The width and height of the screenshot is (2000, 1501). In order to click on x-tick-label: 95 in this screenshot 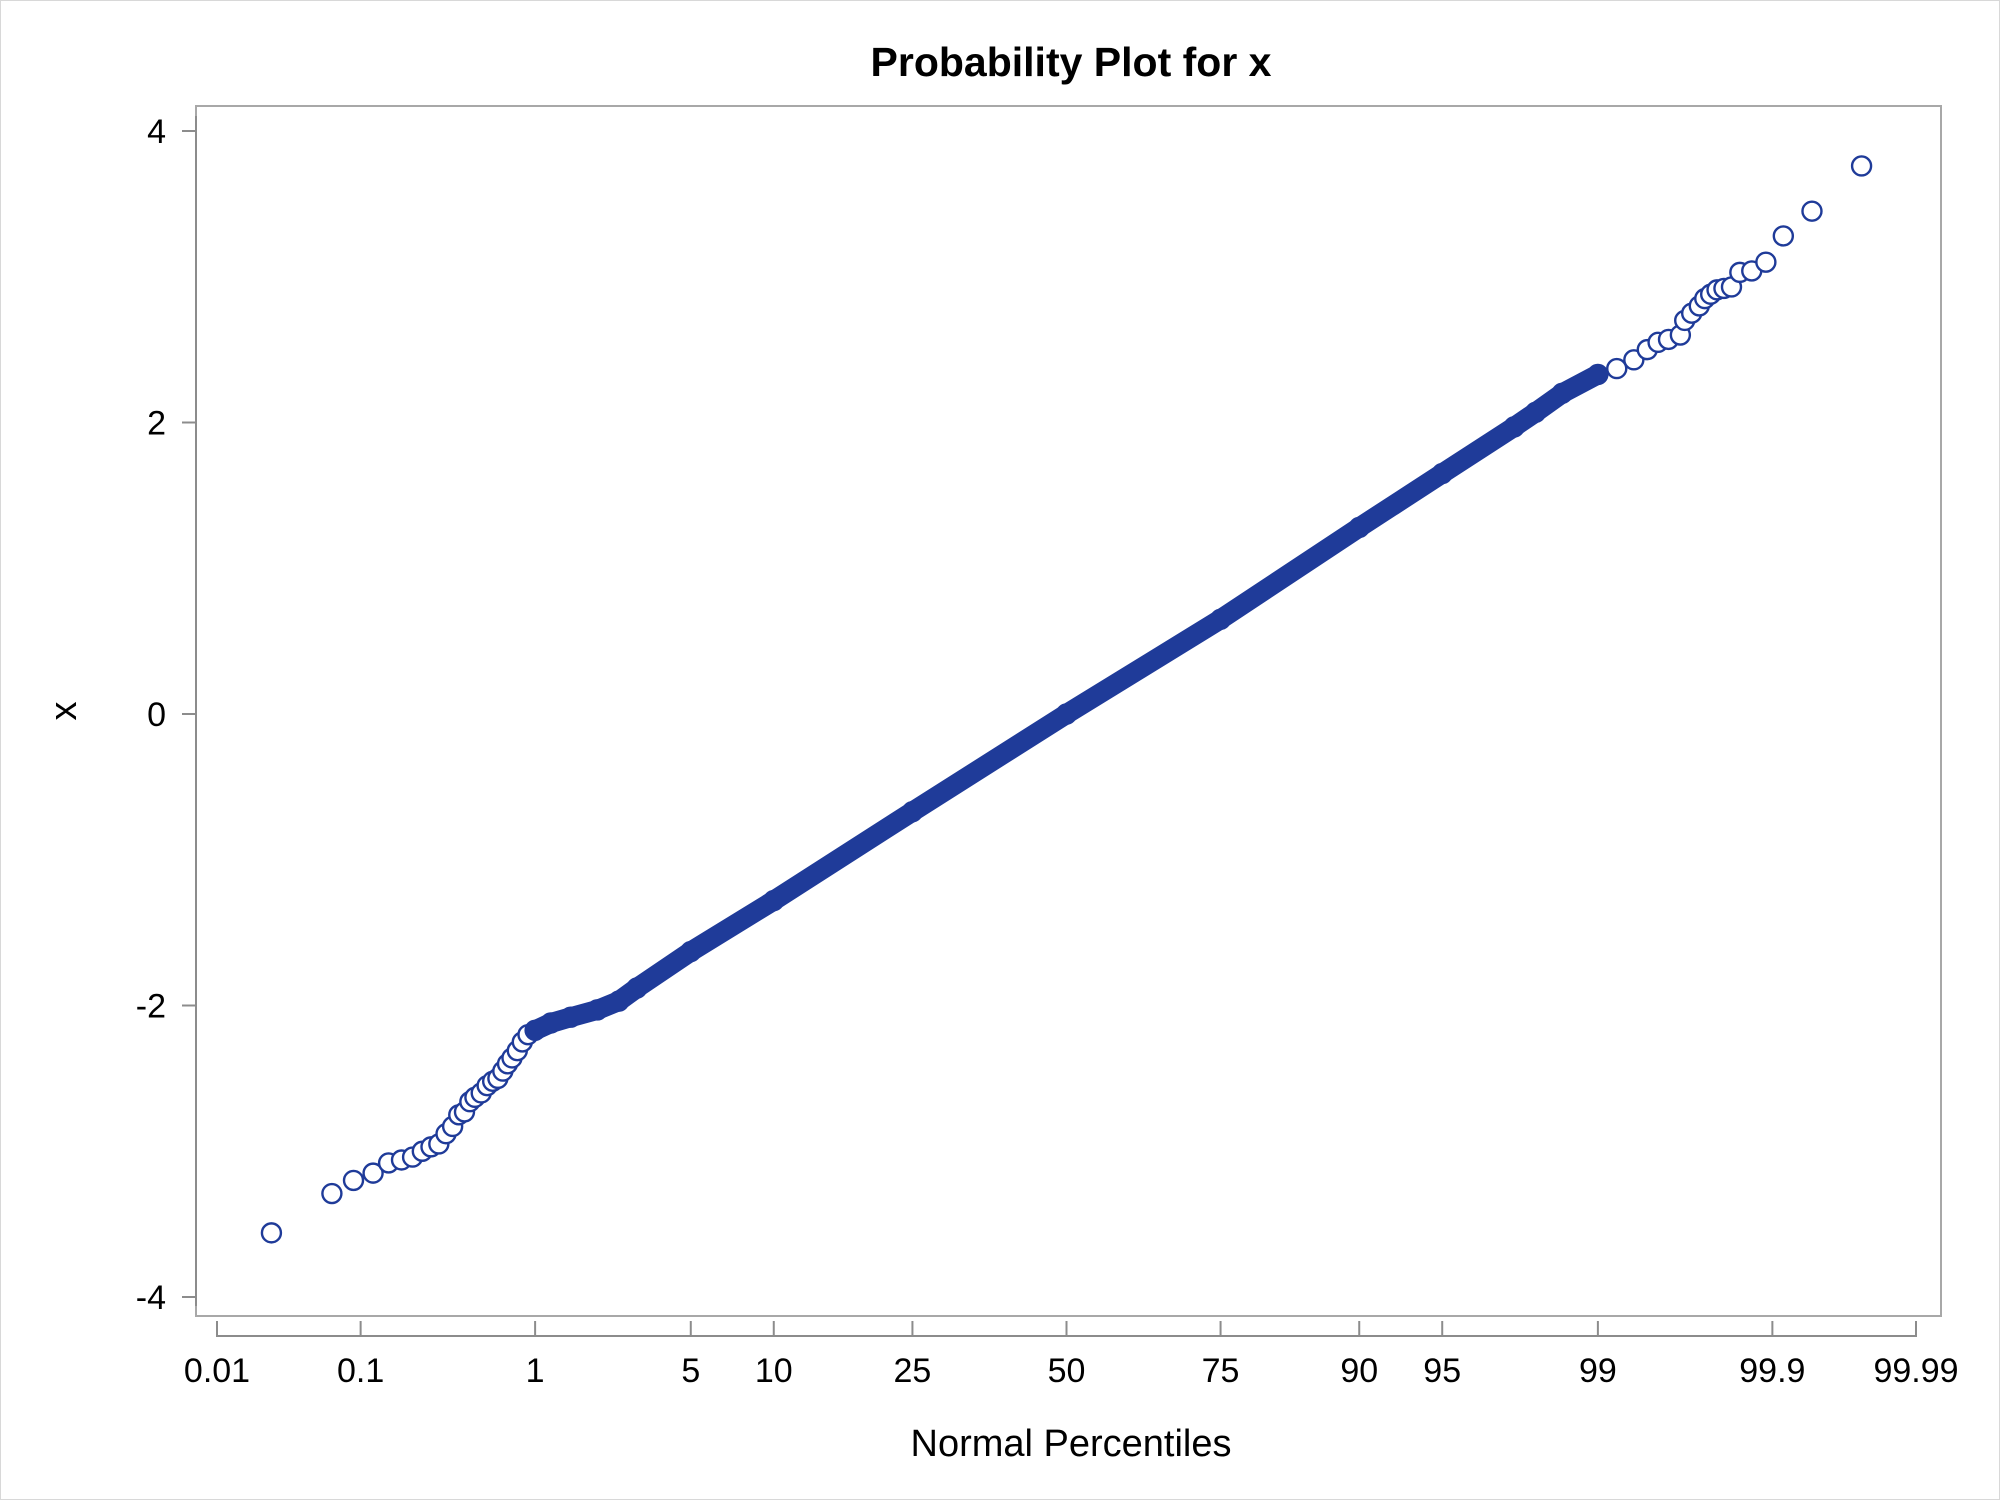, I will do `click(1442, 1371)`.